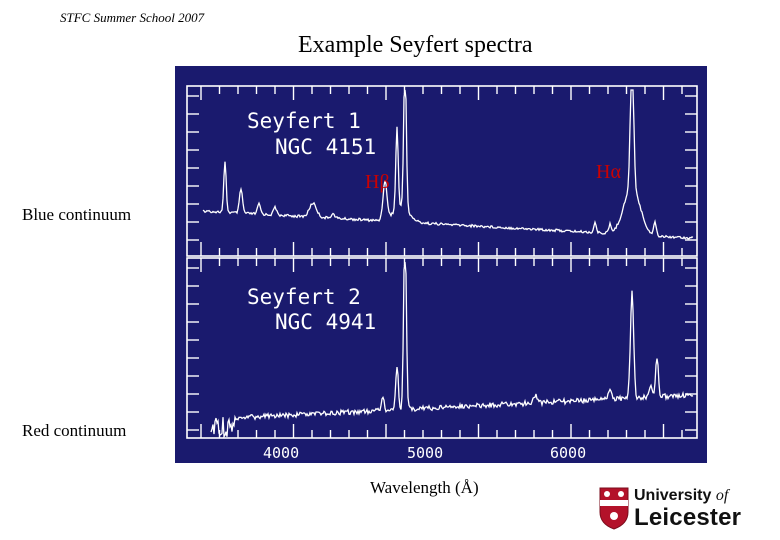 The height and width of the screenshot is (540, 780). What do you see at coordinates (132, 17) in the screenshot?
I see `header-note: STFC Summer School 2007` at bounding box center [132, 17].